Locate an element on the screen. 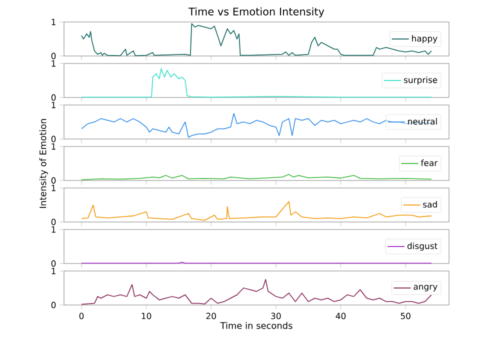 The height and width of the screenshot is (350, 484). x-tick-label: 20 is located at coordinates (211, 316).